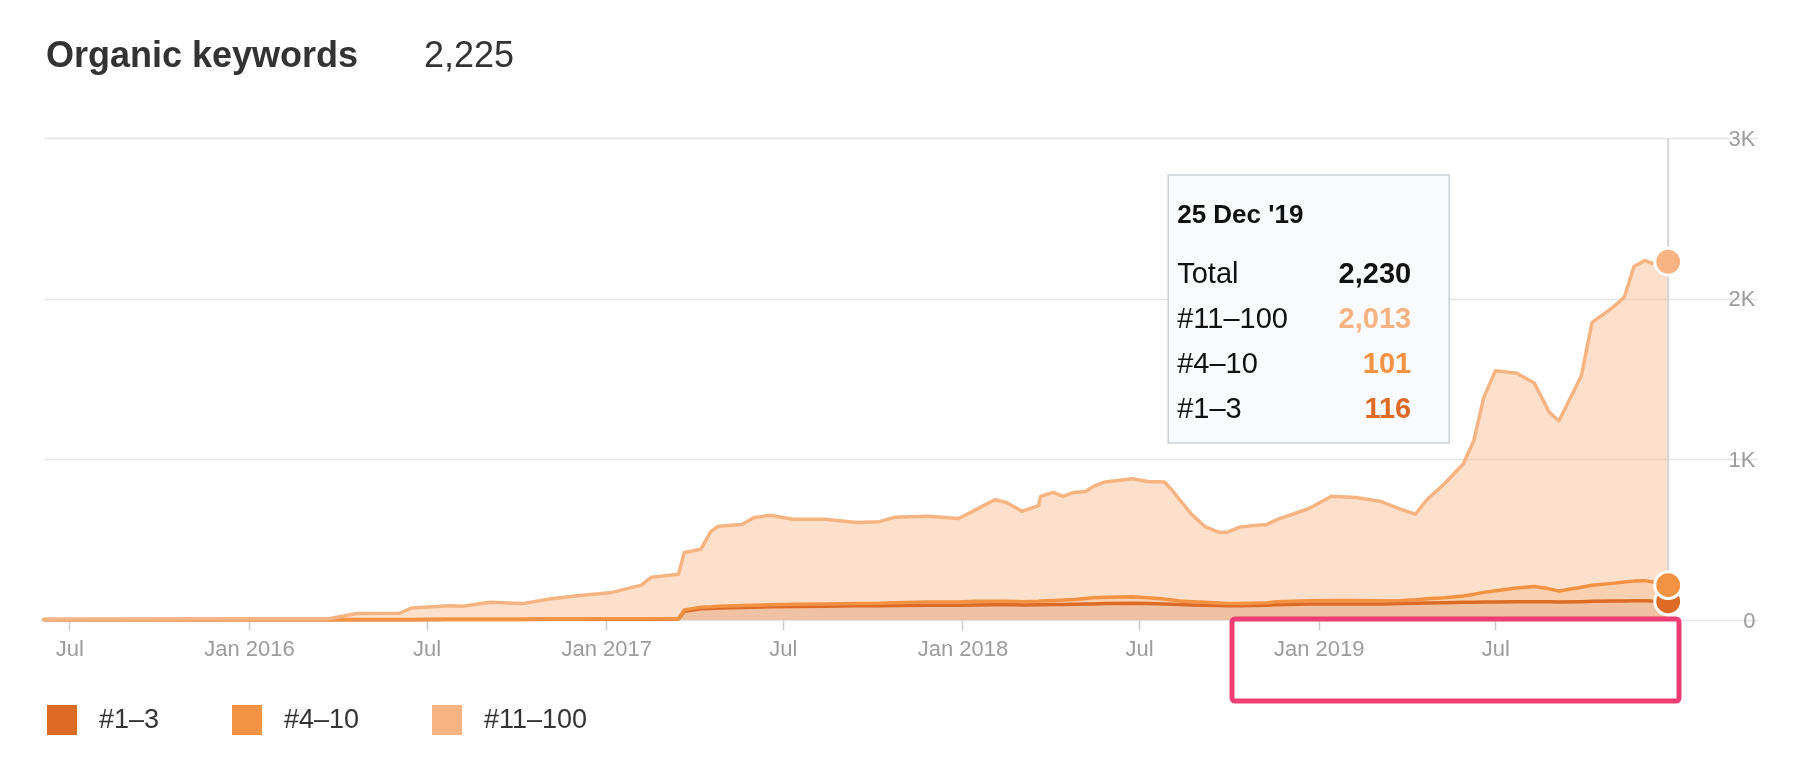 The width and height of the screenshot is (1796, 768). I want to click on x-tick-label: Jan 2016, so click(249, 648).